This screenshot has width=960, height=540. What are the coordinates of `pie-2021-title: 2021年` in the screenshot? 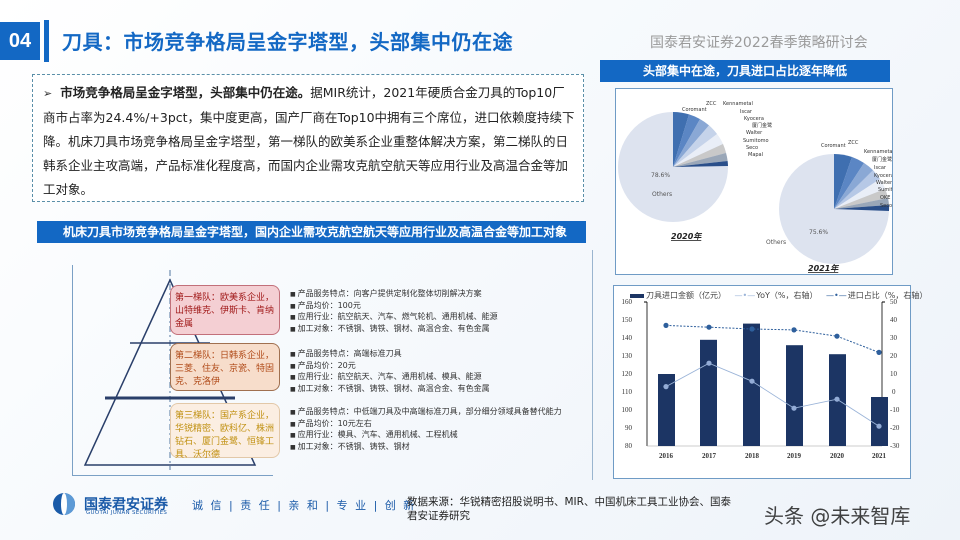 It's located at (823, 268).